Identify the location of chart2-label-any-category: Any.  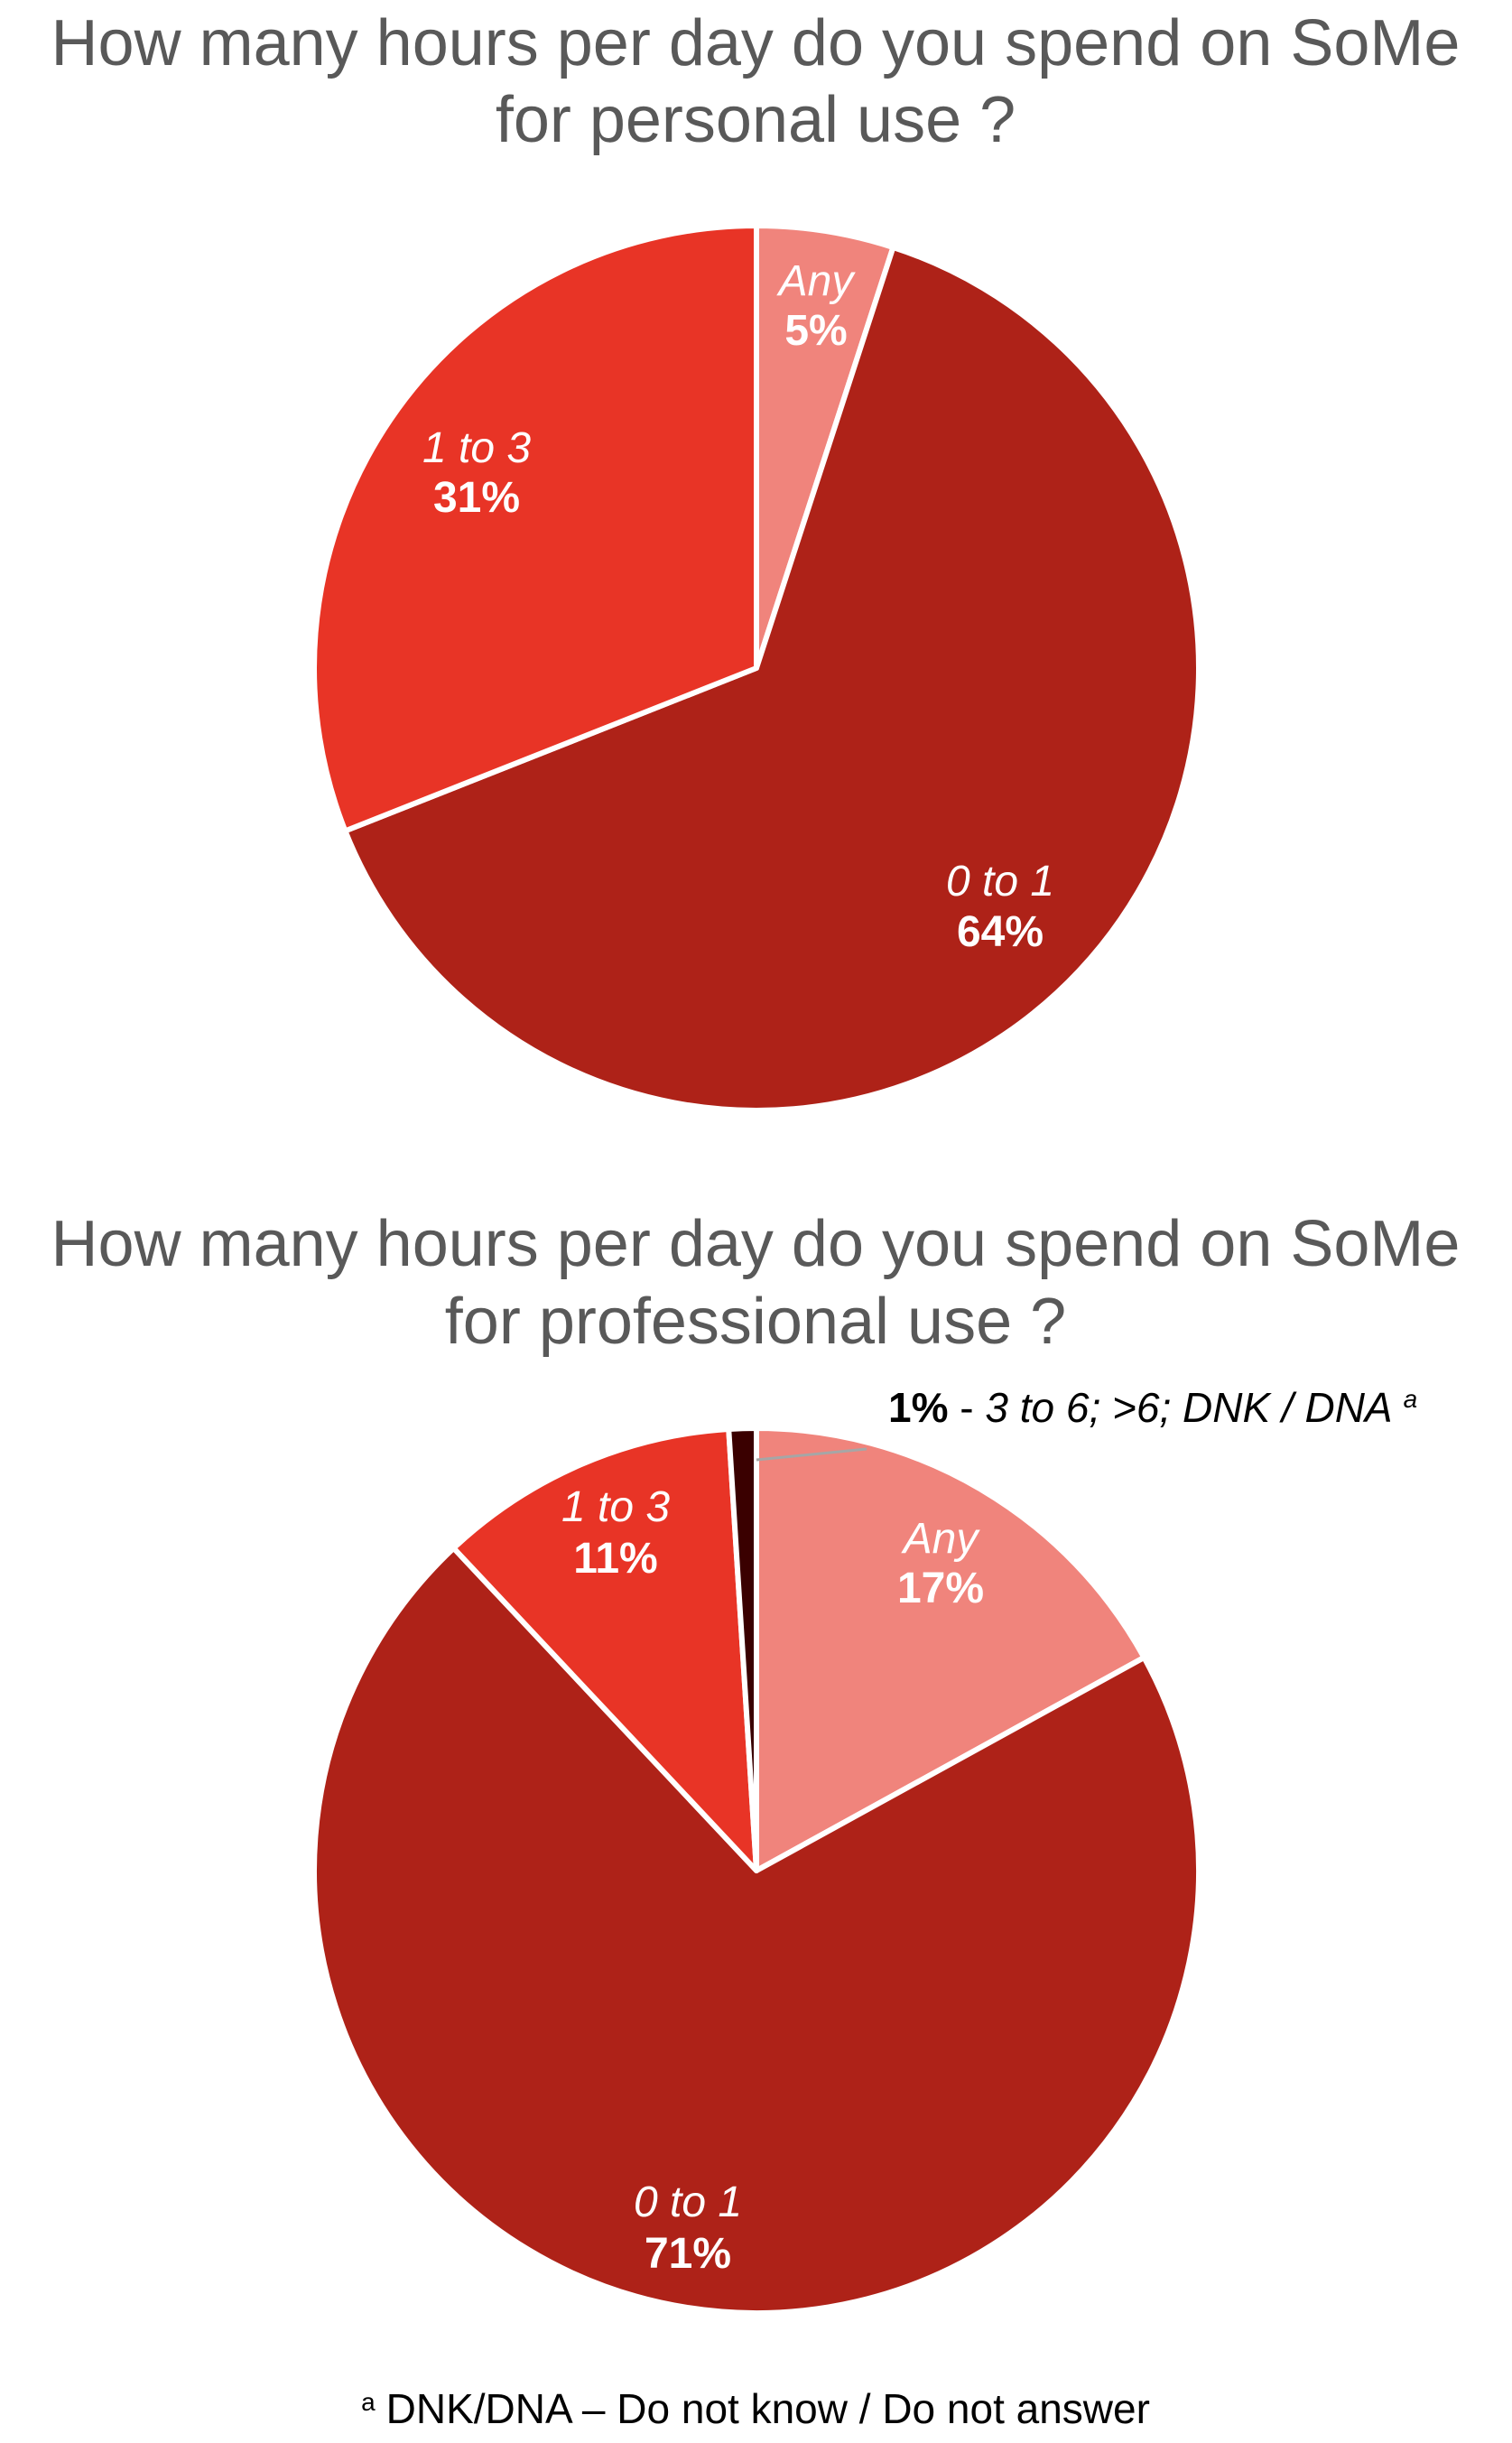
(941, 1539).